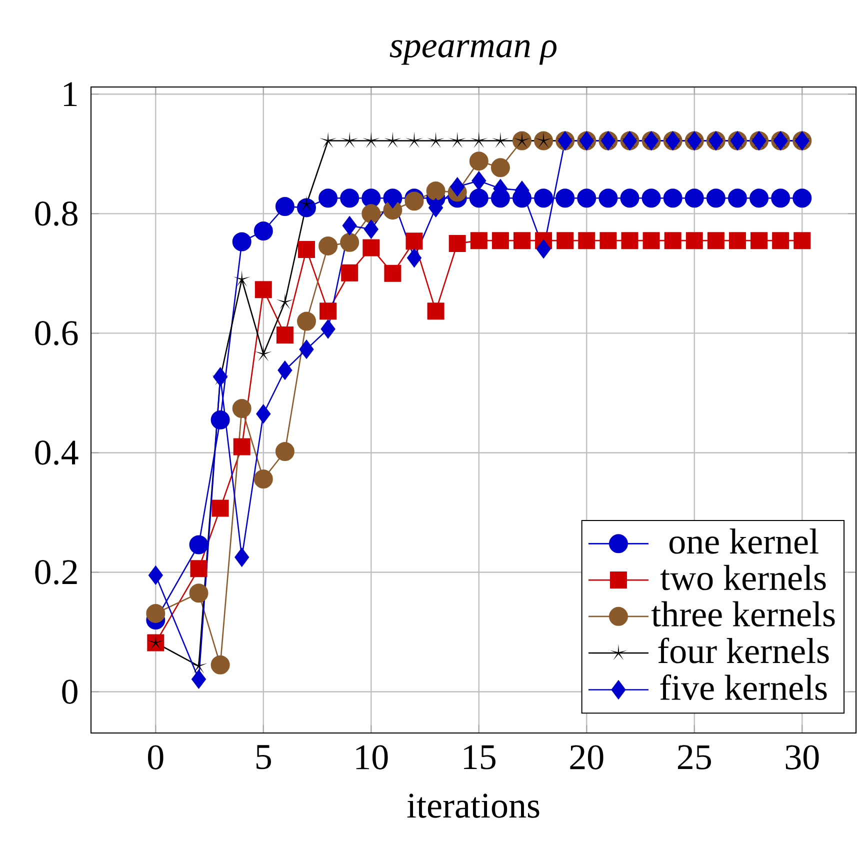  I want to click on legend-label: four kernels, so click(743, 651).